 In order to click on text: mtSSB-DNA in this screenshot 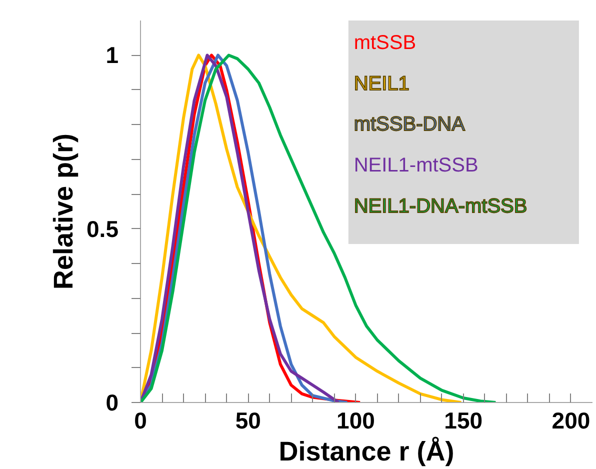, I will do `click(410, 125)`.